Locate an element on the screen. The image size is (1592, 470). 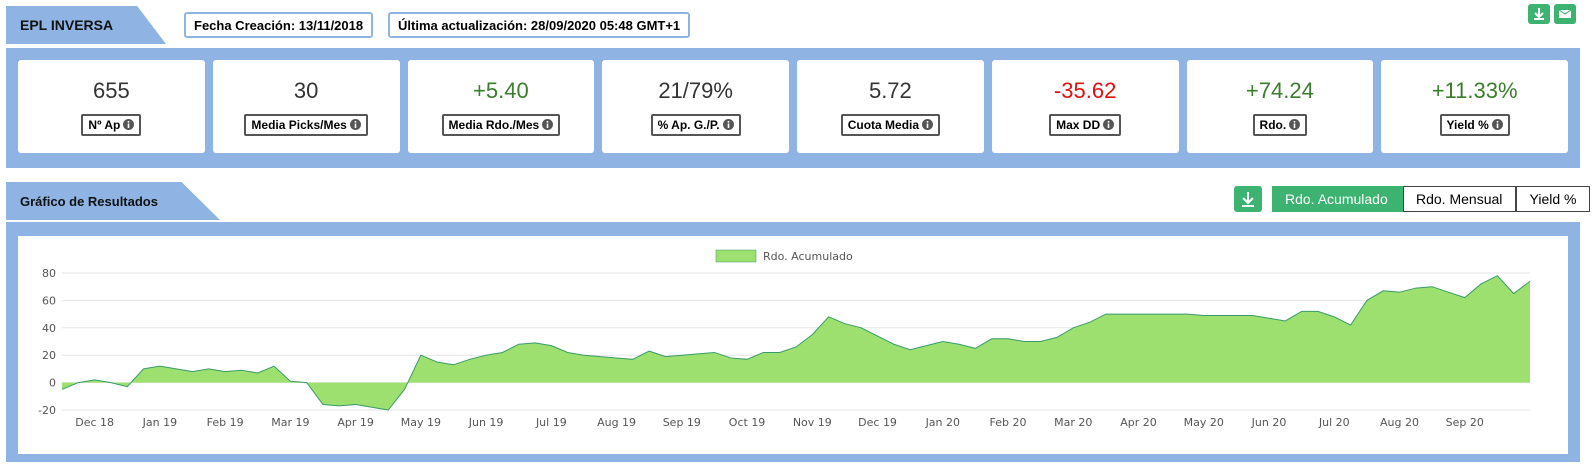
stat-label-text: Max DD is located at coordinates (1078, 124).